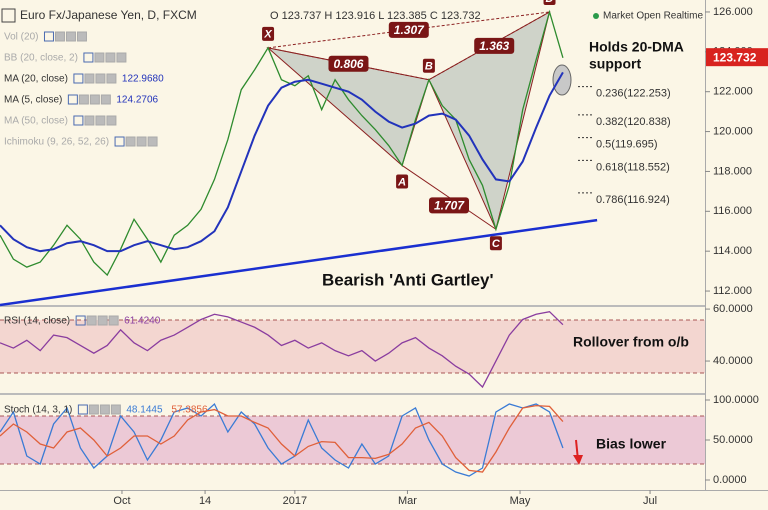  What do you see at coordinates (732, 291) in the screenshot?
I see `y-tick-label: 112.000` at bounding box center [732, 291].